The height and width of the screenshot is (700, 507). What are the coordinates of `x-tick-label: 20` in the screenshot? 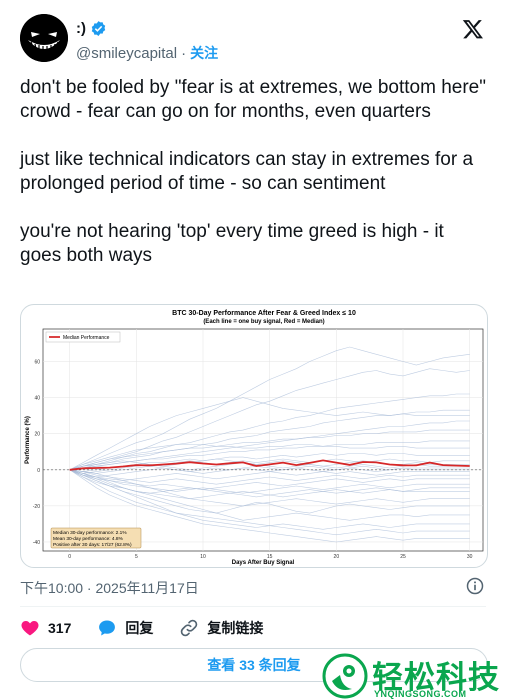 It's located at (337, 557).